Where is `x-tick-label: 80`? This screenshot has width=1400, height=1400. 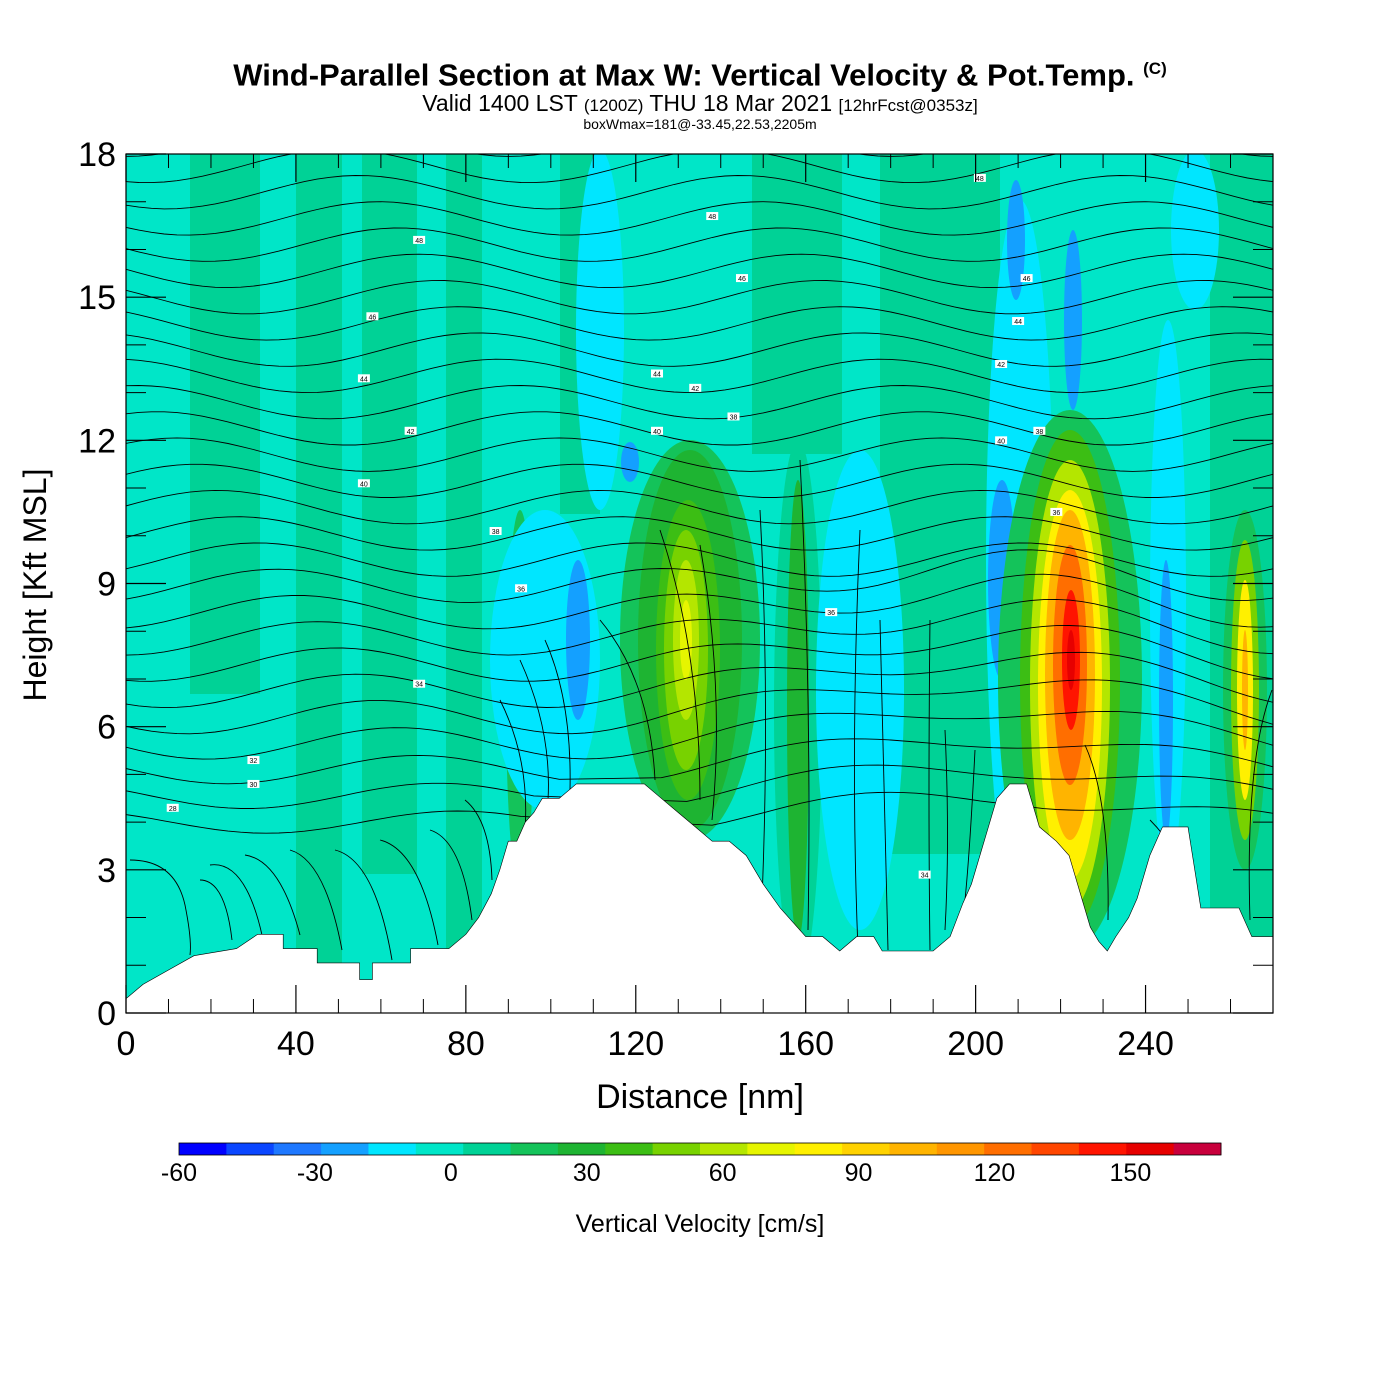 x-tick-label: 80 is located at coordinates (466, 1044).